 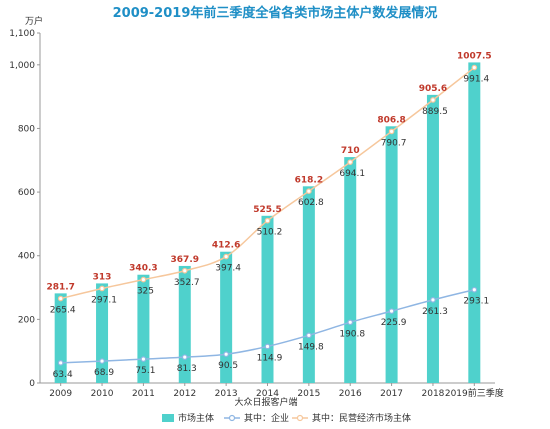 What do you see at coordinates (196, 418) in the screenshot?
I see `legend-label-market-entities: 市场主体` at bounding box center [196, 418].